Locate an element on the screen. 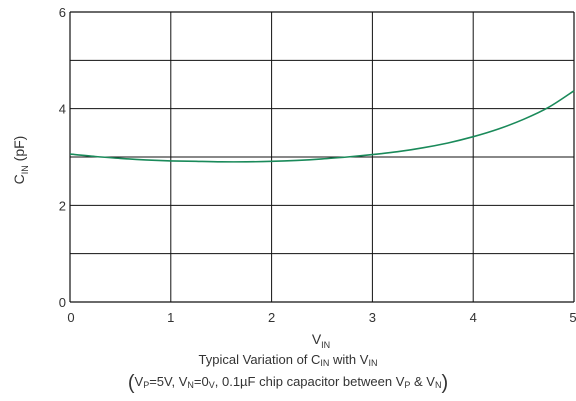 The image size is (576, 401). x-tick-label: 3 is located at coordinates (372, 317).